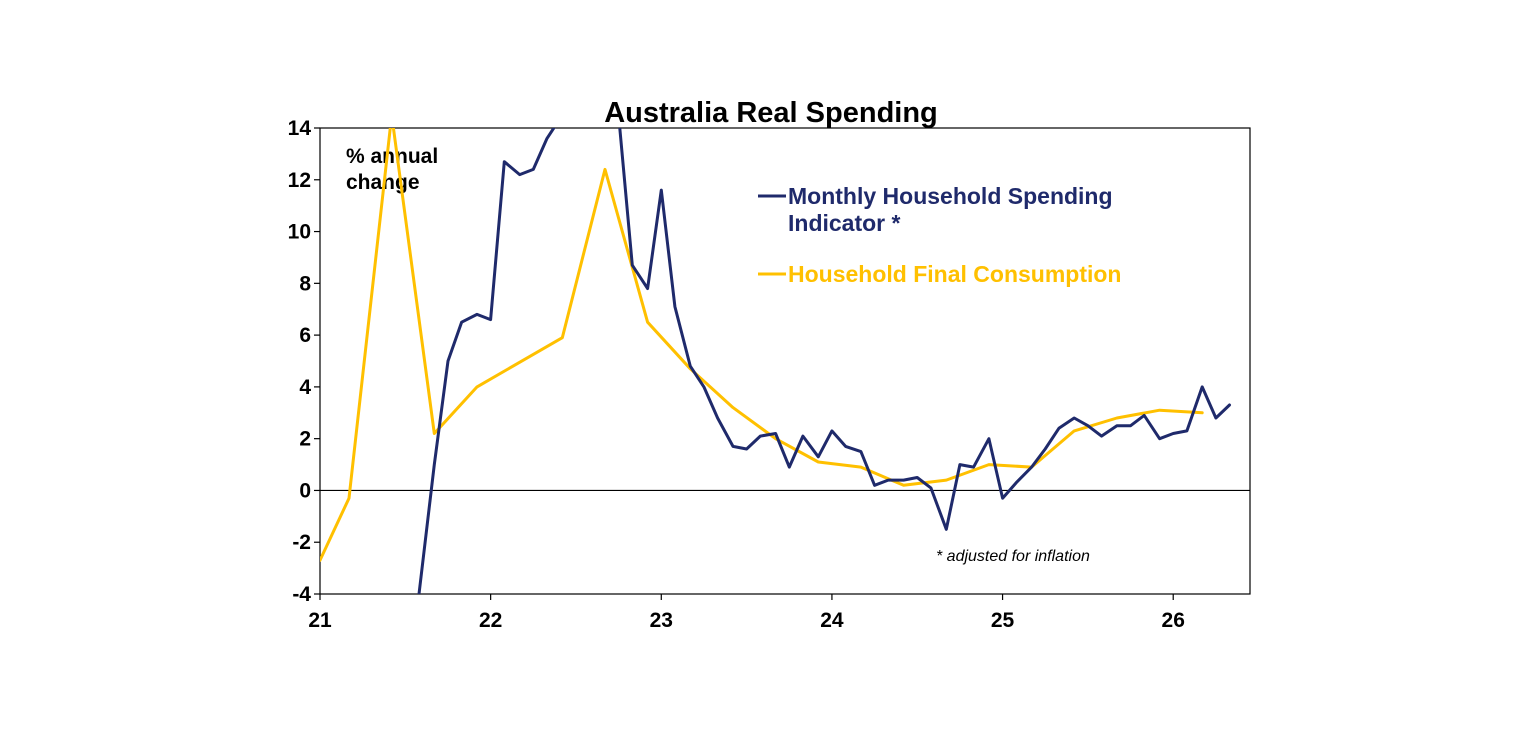 This screenshot has width=1536, height=744. What do you see at coordinates (950, 196) in the screenshot?
I see `legend-label-monthly-spending-line-1: Monthly Household Spending` at bounding box center [950, 196].